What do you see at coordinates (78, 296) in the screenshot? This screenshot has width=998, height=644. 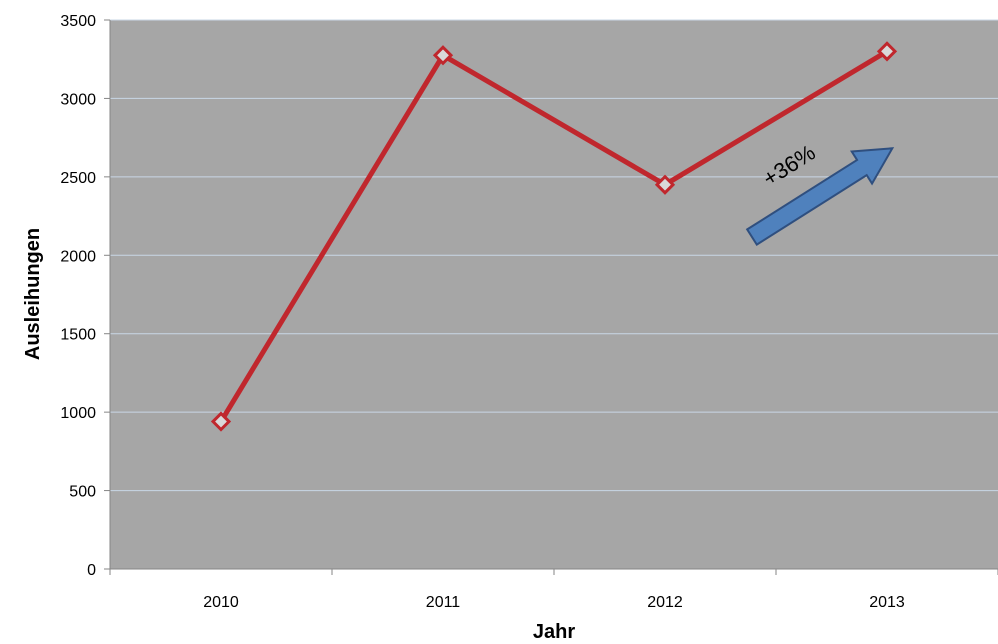 I see `y-tick-labels: 0 500 1000 1500 2000 2500 3000 3500` at bounding box center [78, 296].